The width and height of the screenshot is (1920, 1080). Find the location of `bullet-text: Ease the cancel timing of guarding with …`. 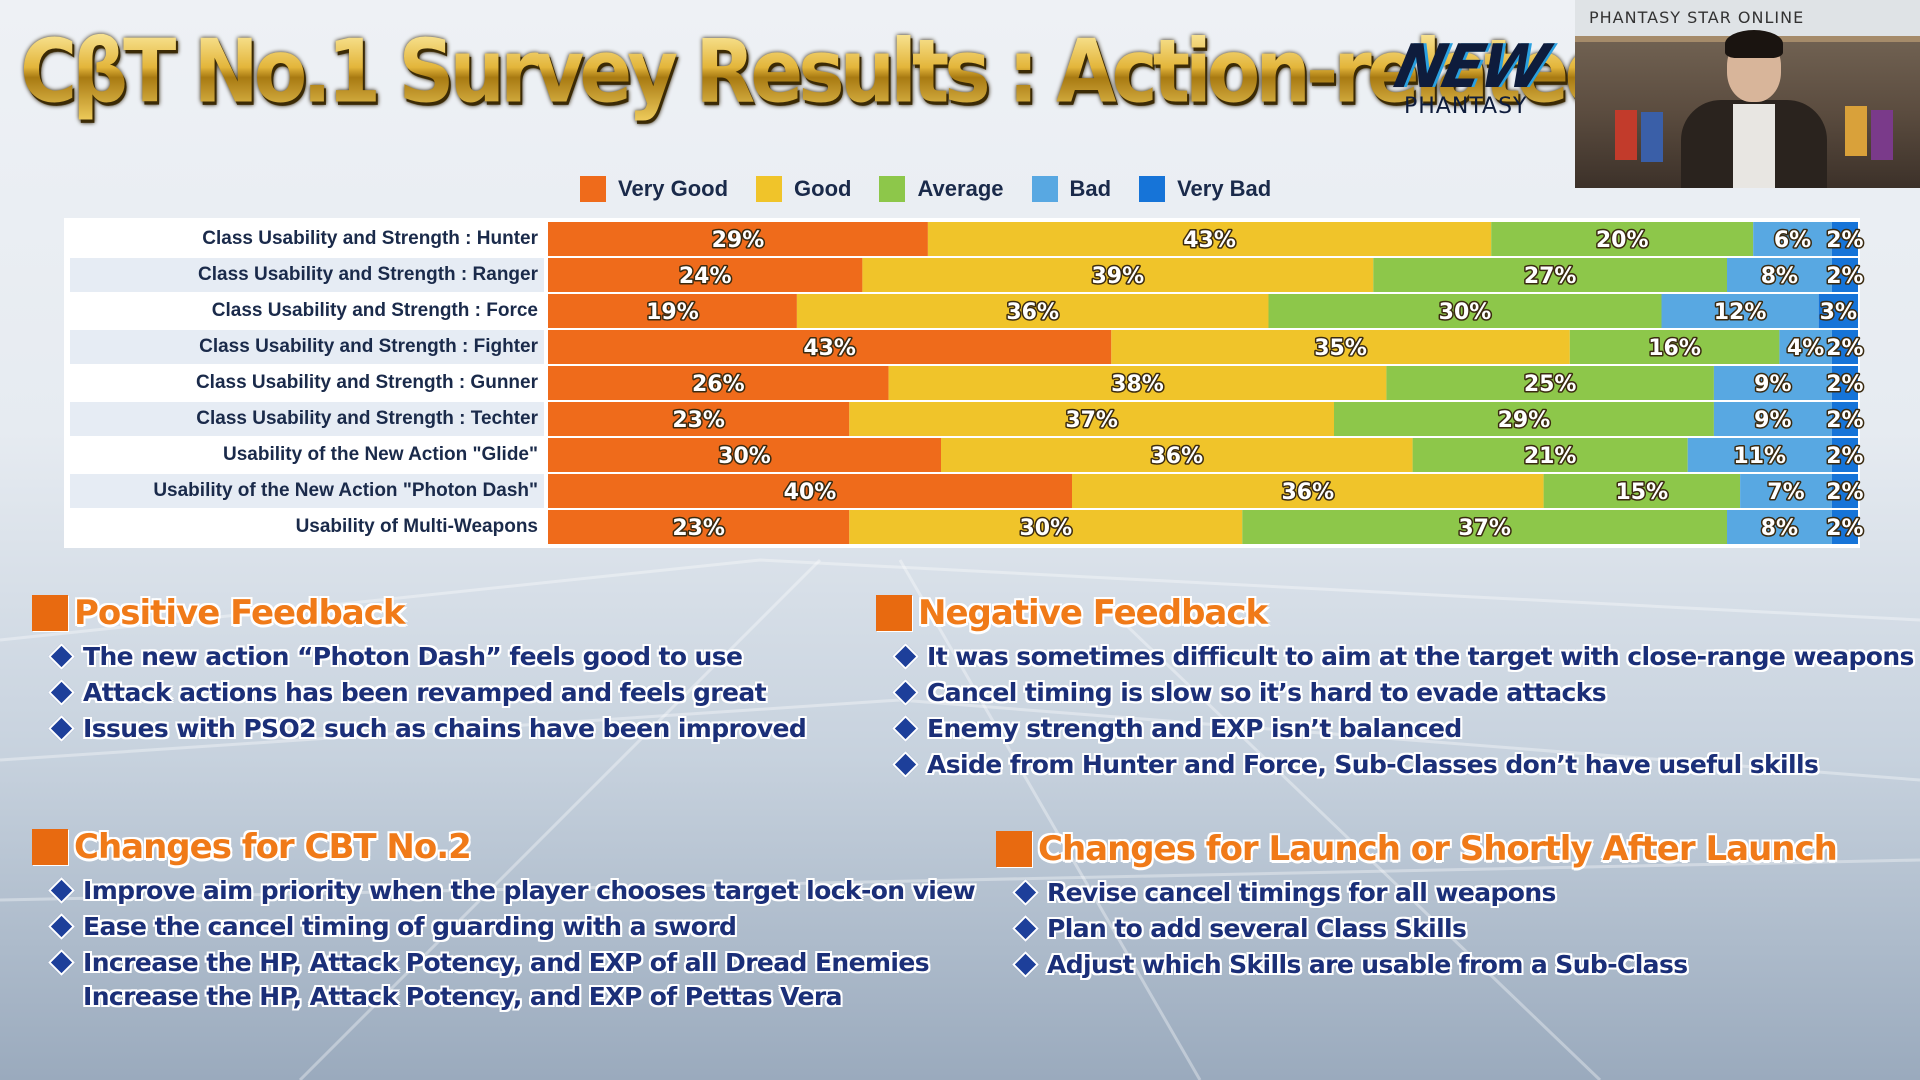

bullet-text: Ease the cancel timing of guarding with … is located at coordinates (410, 926).